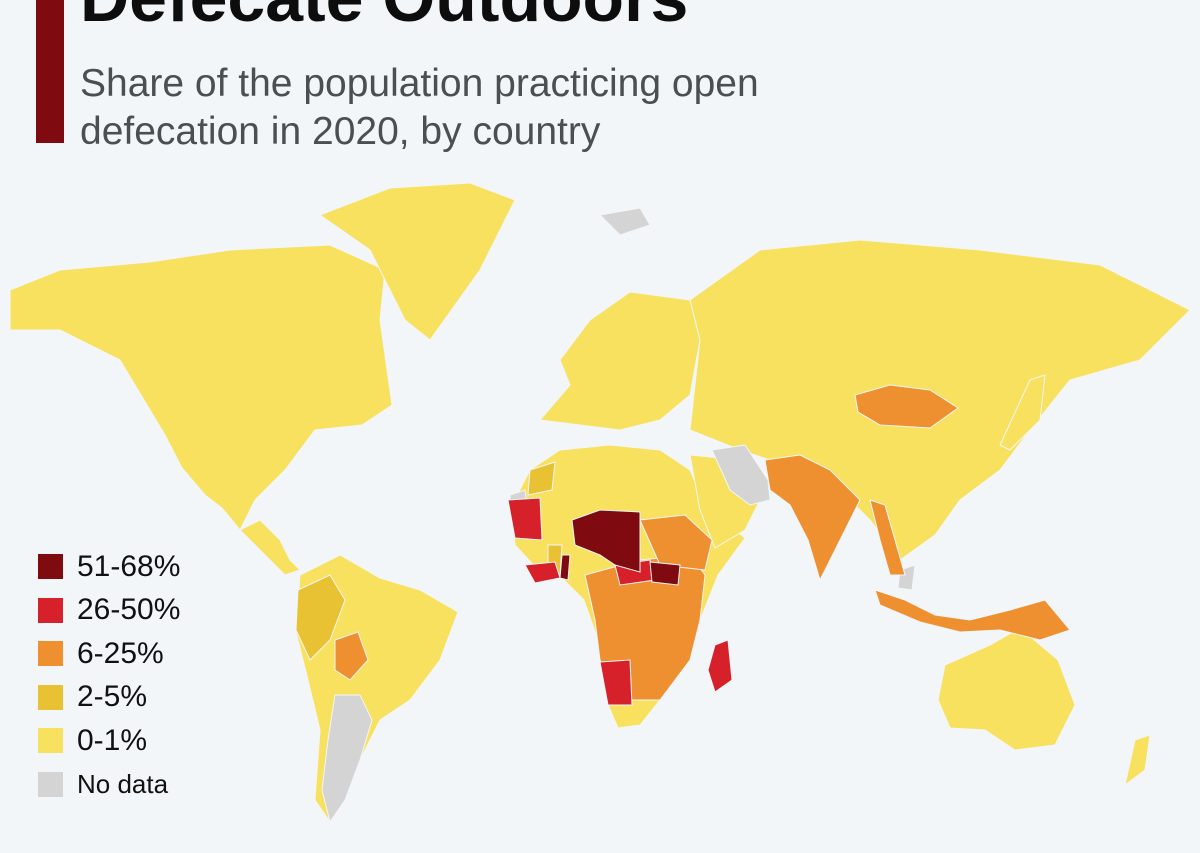 This screenshot has height=853, width=1200. I want to click on region-morocco, so click(541, 478).